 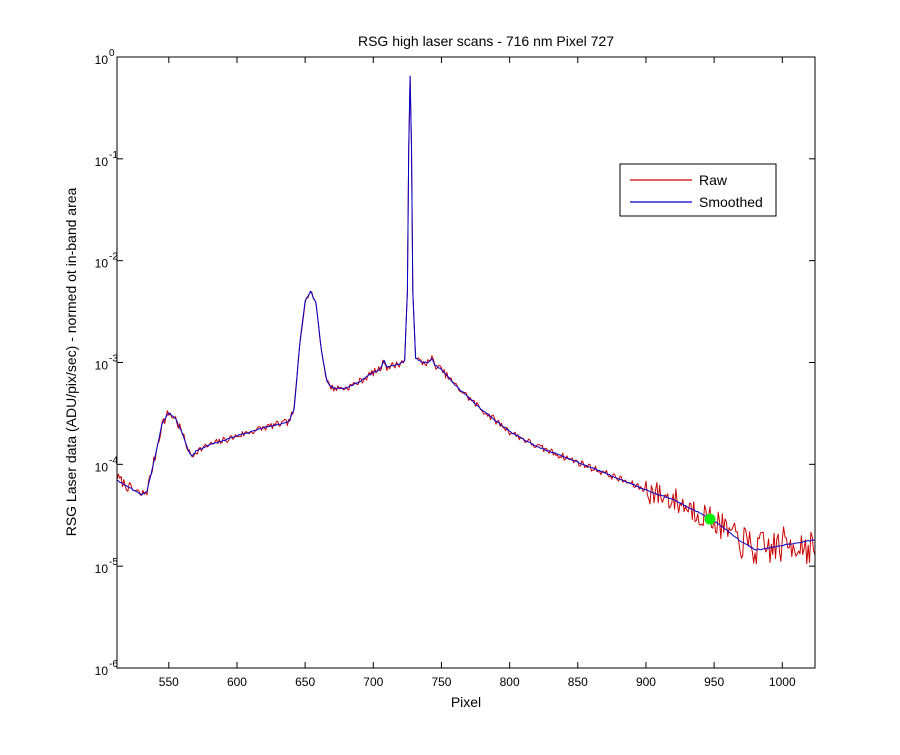 I want to click on x-tick-label: 850, so click(x=578, y=682).